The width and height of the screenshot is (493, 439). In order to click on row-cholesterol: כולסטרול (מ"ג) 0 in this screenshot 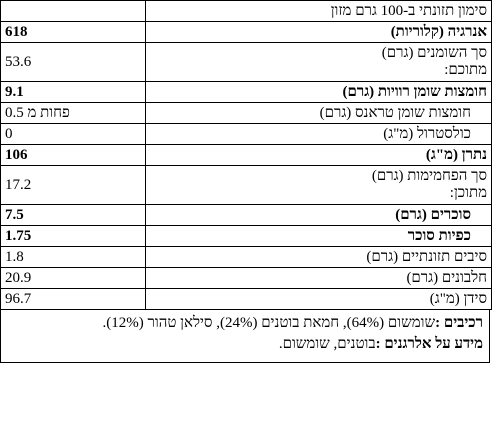, I will do `click(246, 134)`.